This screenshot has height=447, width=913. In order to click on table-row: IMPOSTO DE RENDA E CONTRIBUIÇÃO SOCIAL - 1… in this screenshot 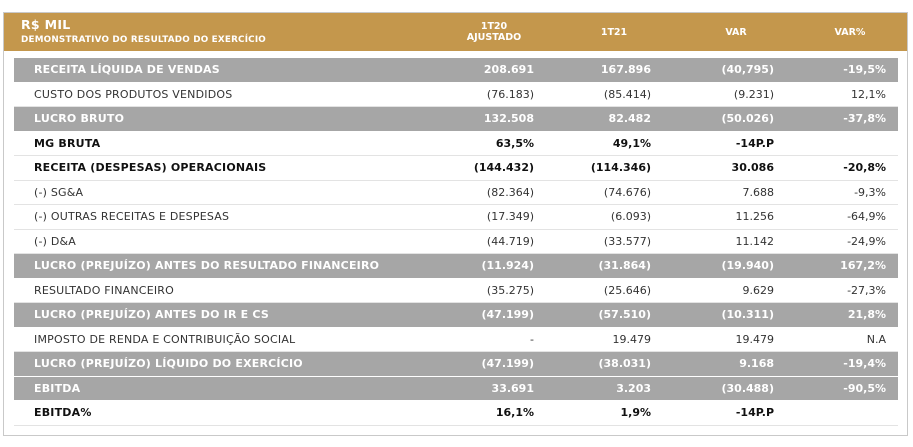, I will do `click(456, 340)`.